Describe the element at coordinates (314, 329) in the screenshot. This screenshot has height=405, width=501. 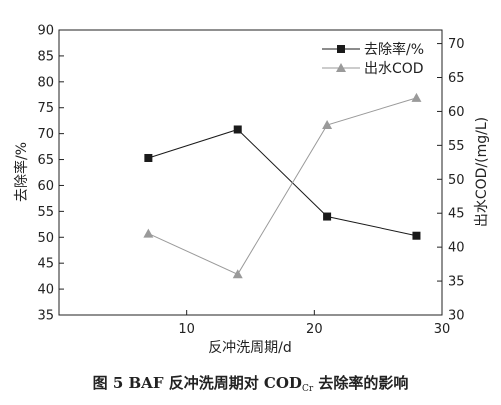
I see `x-tick-label: 20` at that location.